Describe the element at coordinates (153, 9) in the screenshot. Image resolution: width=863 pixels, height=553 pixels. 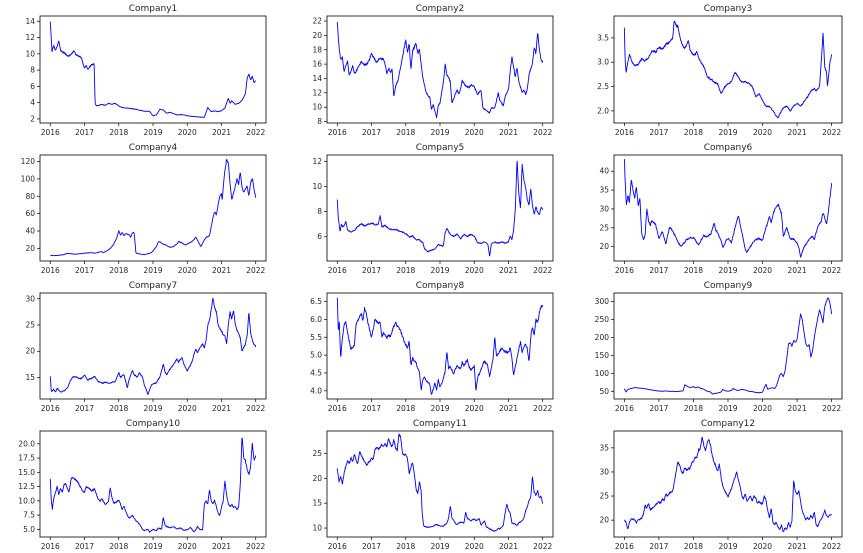
I see `subplot-title: Company1` at that location.